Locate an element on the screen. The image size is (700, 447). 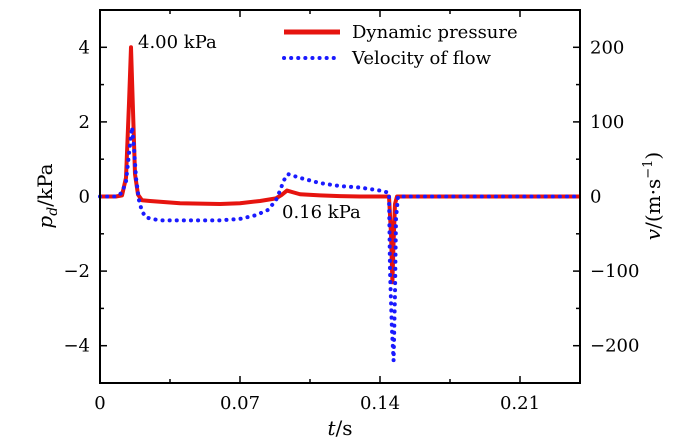
legend-label-dynamic-pressure: Dynamic pressure is located at coordinates (435, 32).